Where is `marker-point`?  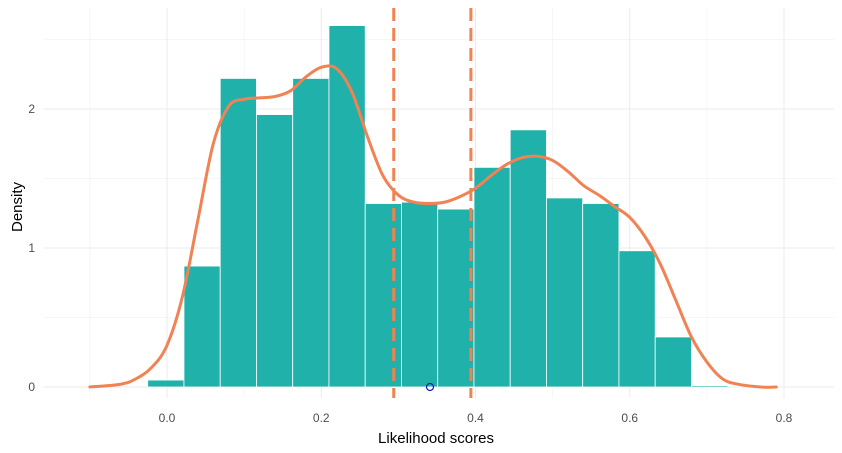 marker-point is located at coordinates (430, 387).